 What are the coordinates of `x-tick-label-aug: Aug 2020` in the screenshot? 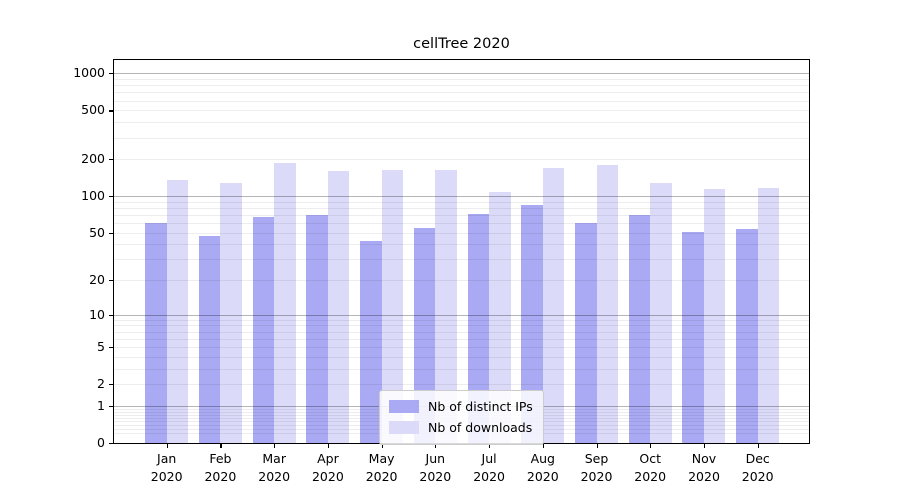 It's located at (542, 467).